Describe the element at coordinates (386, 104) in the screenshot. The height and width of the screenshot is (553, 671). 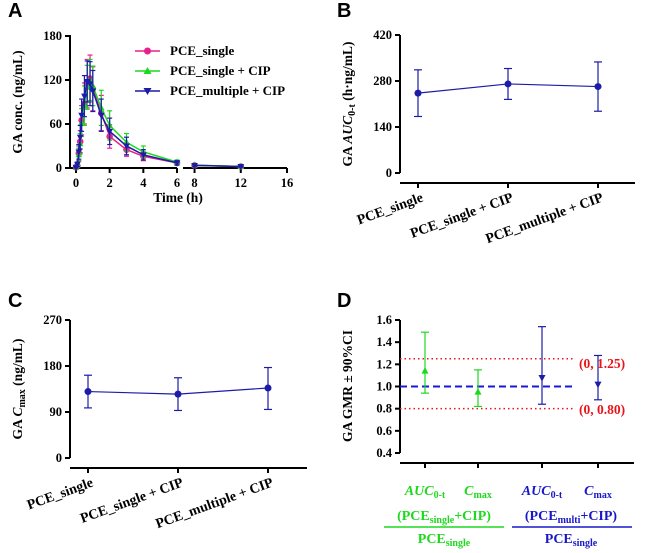
I see `b-y-ticks: 0 140 280 420` at that location.